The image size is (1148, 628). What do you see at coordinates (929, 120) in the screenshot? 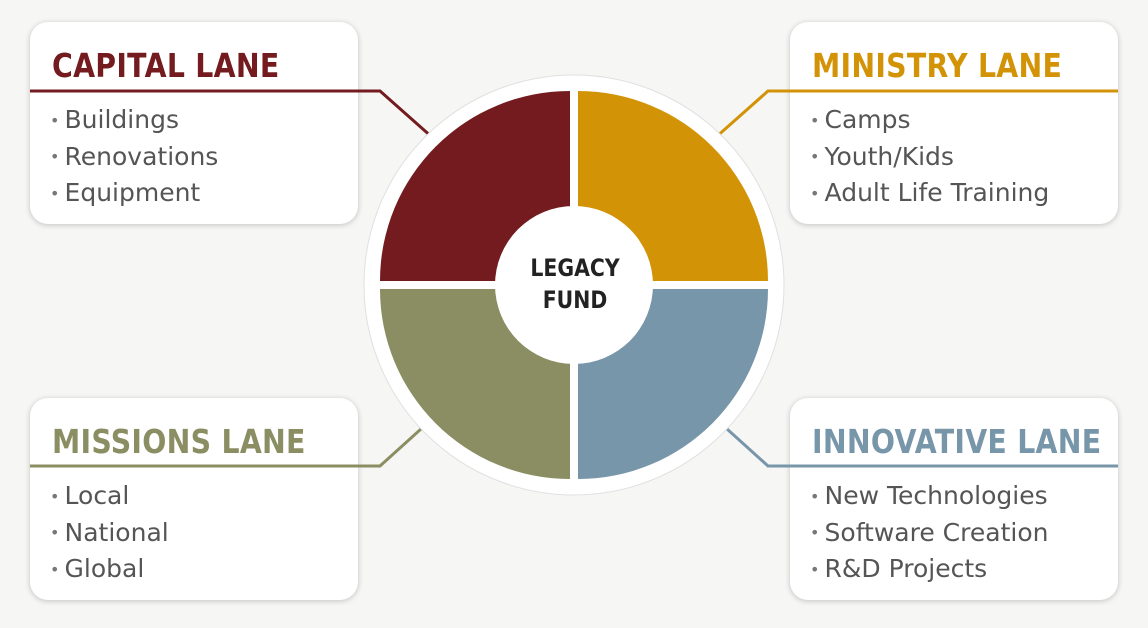
I see `list-item: Camps` at bounding box center [929, 120].